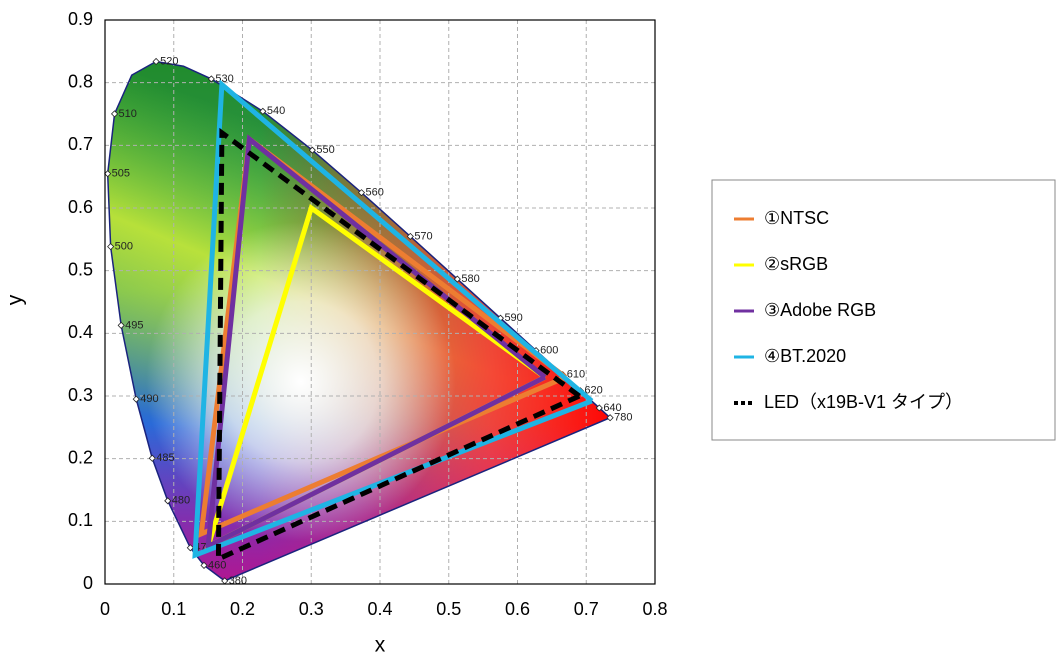 This screenshot has height=659, width=1056. I want to click on wavelength-label: 500, so click(124, 247).